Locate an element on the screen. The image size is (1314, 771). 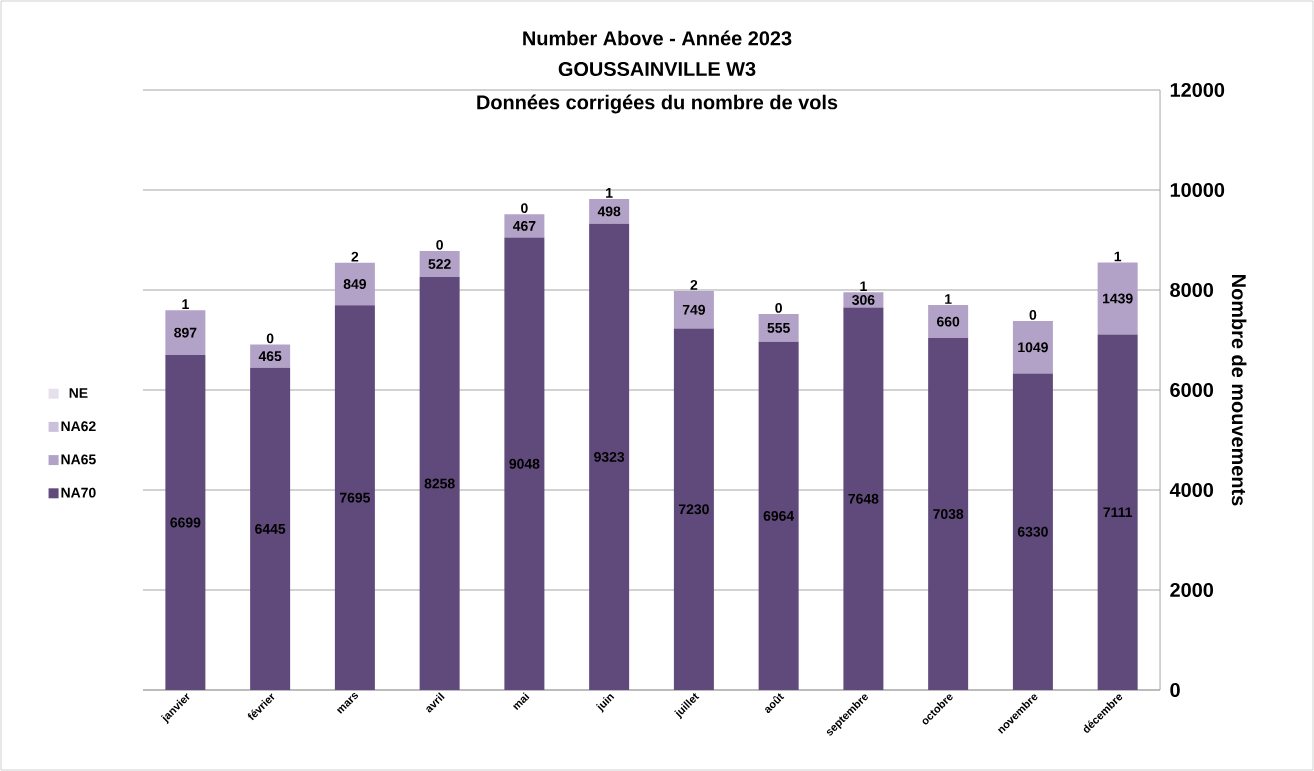
y-tick-label: 10000 is located at coordinates (1197, 190).